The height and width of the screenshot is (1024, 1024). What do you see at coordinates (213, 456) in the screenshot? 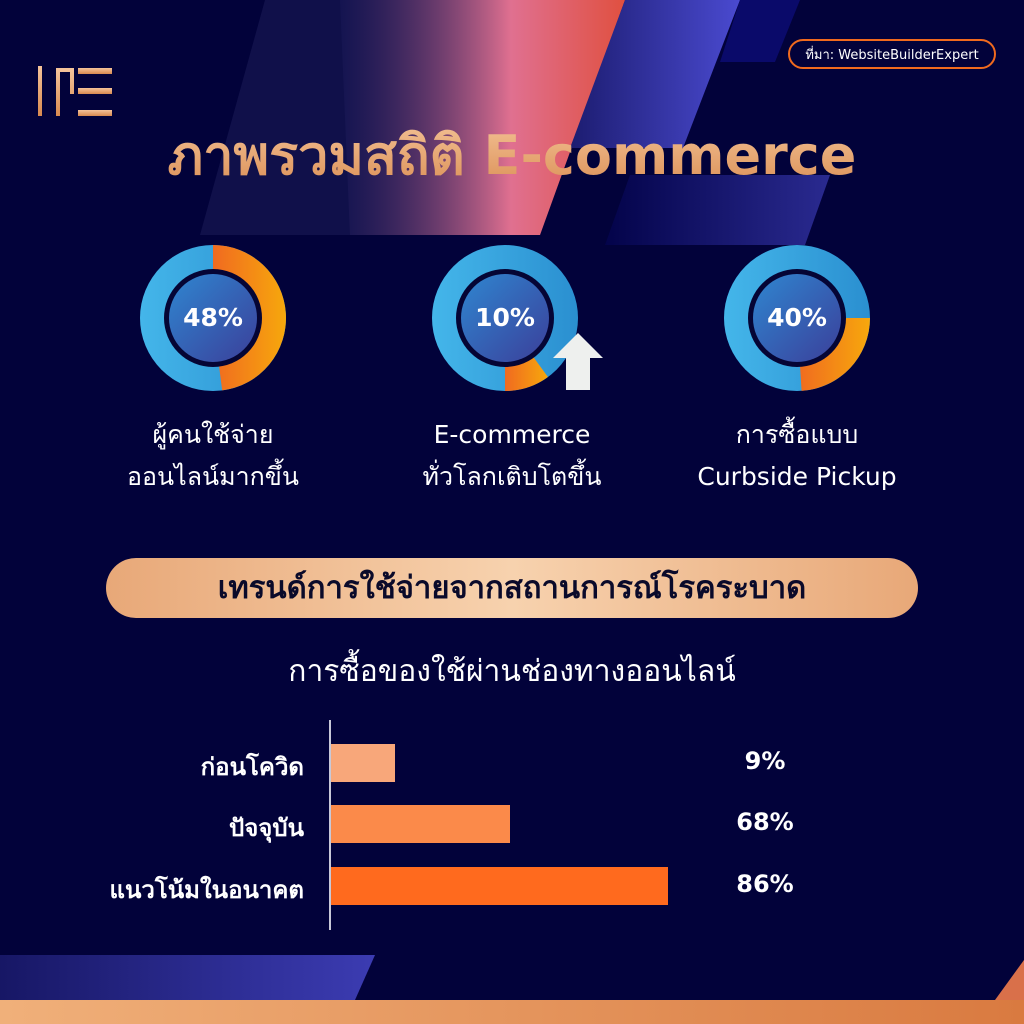
I see `stat-caption: ผู้คนใช้จ่าย ออนไลน์มากขึ้น` at bounding box center [213, 456].